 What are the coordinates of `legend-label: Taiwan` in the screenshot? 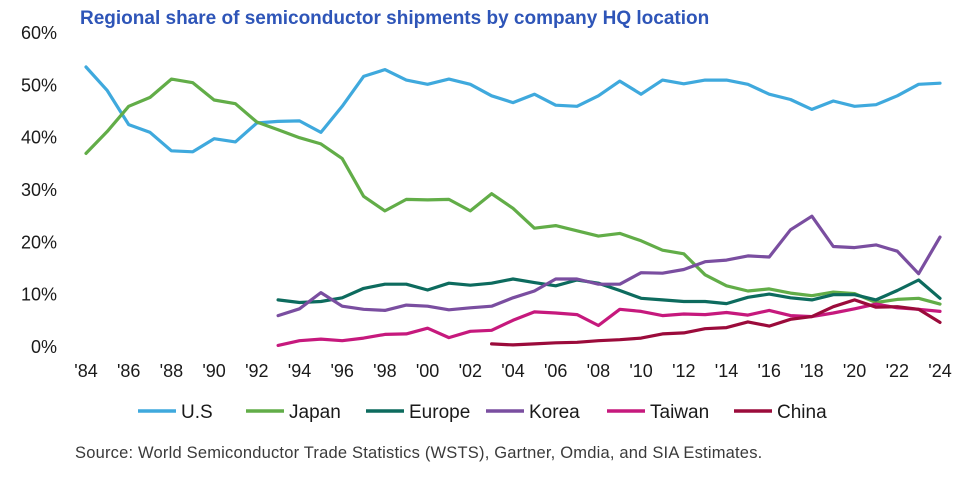 It's located at (679, 412).